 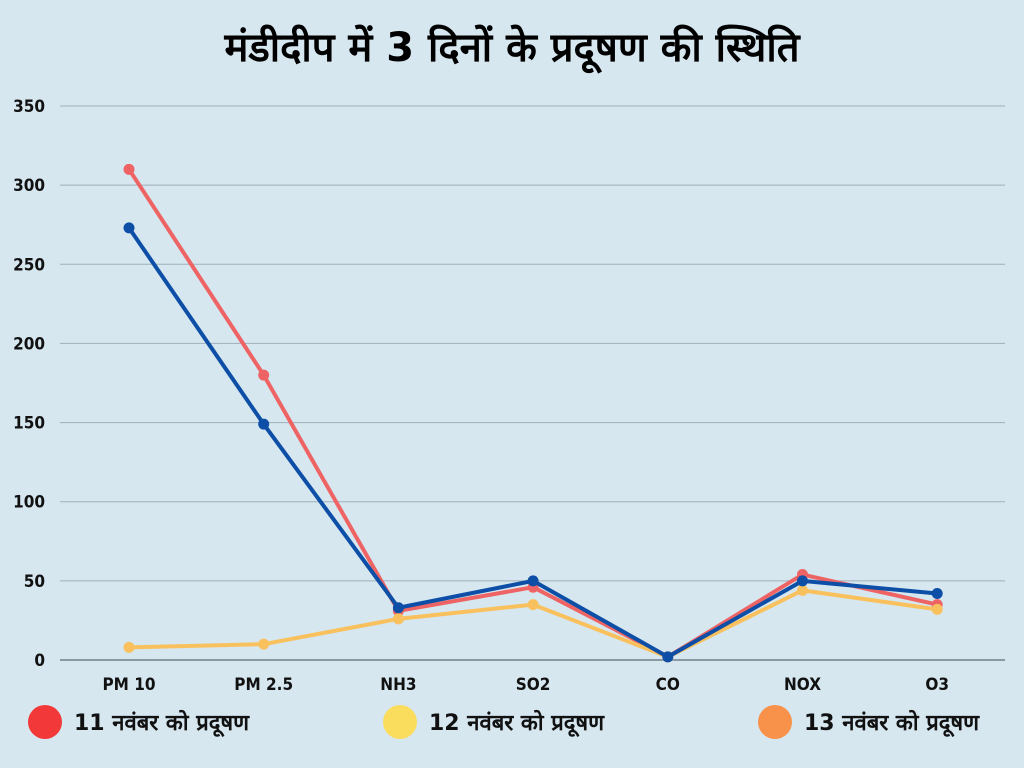 I want to click on legend-item-1: 11 नवंबर को प्रदूषण, so click(x=138, y=722).